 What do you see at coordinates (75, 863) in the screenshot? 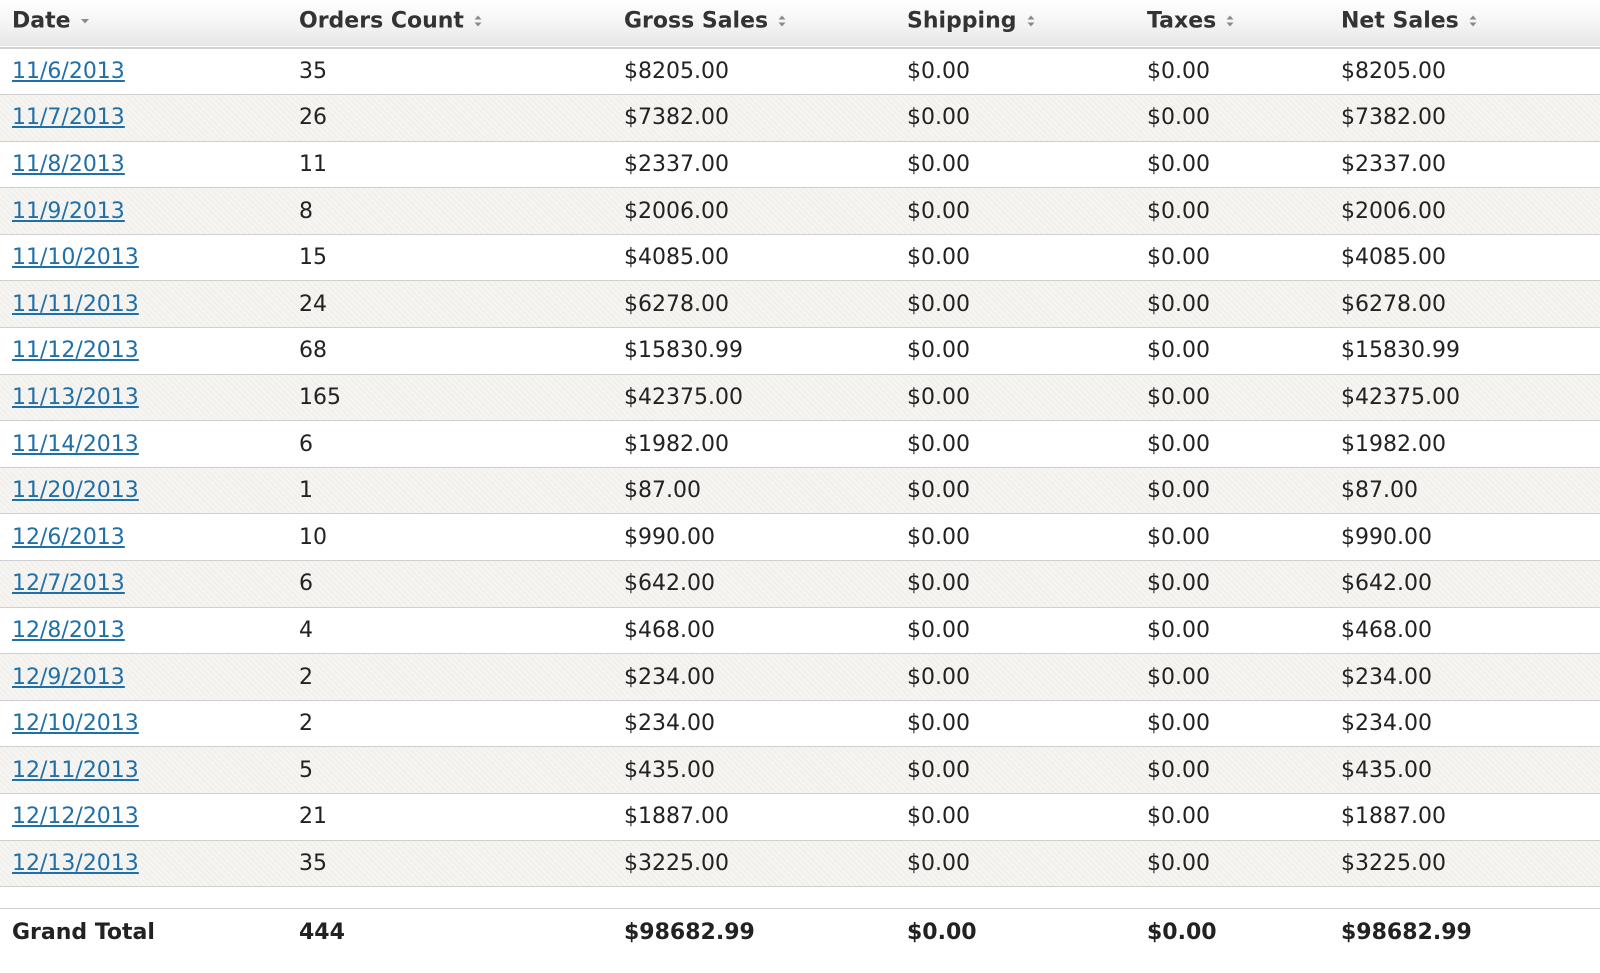
I see `date-link: 12/13/2013` at bounding box center [75, 863].